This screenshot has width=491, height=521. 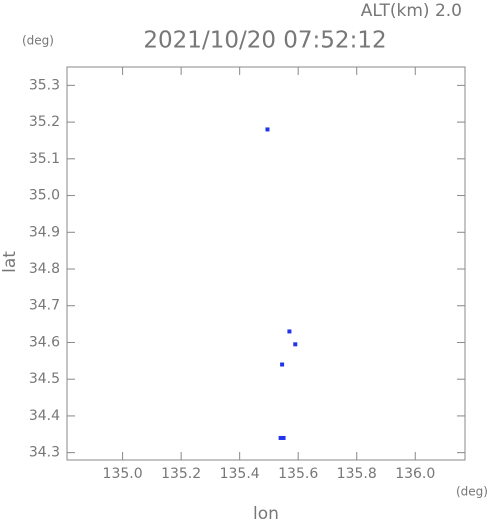 What do you see at coordinates (411, 11) in the screenshot?
I see `subtitle: ALT(km) 2.0` at bounding box center [411, 11].